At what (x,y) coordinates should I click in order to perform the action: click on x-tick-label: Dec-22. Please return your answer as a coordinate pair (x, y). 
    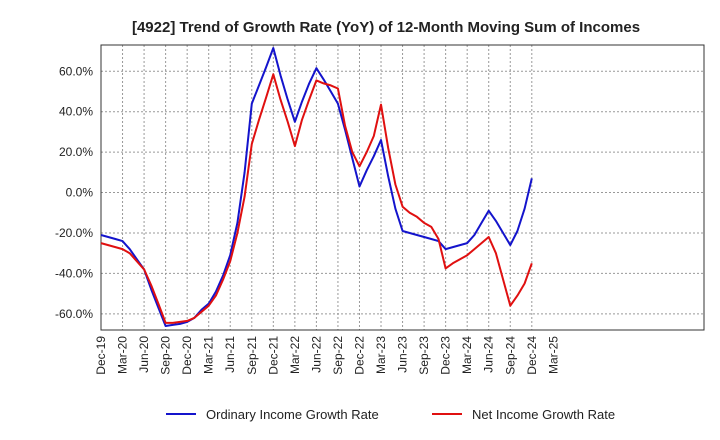
    Looking at the image, I should click on (359, 355).